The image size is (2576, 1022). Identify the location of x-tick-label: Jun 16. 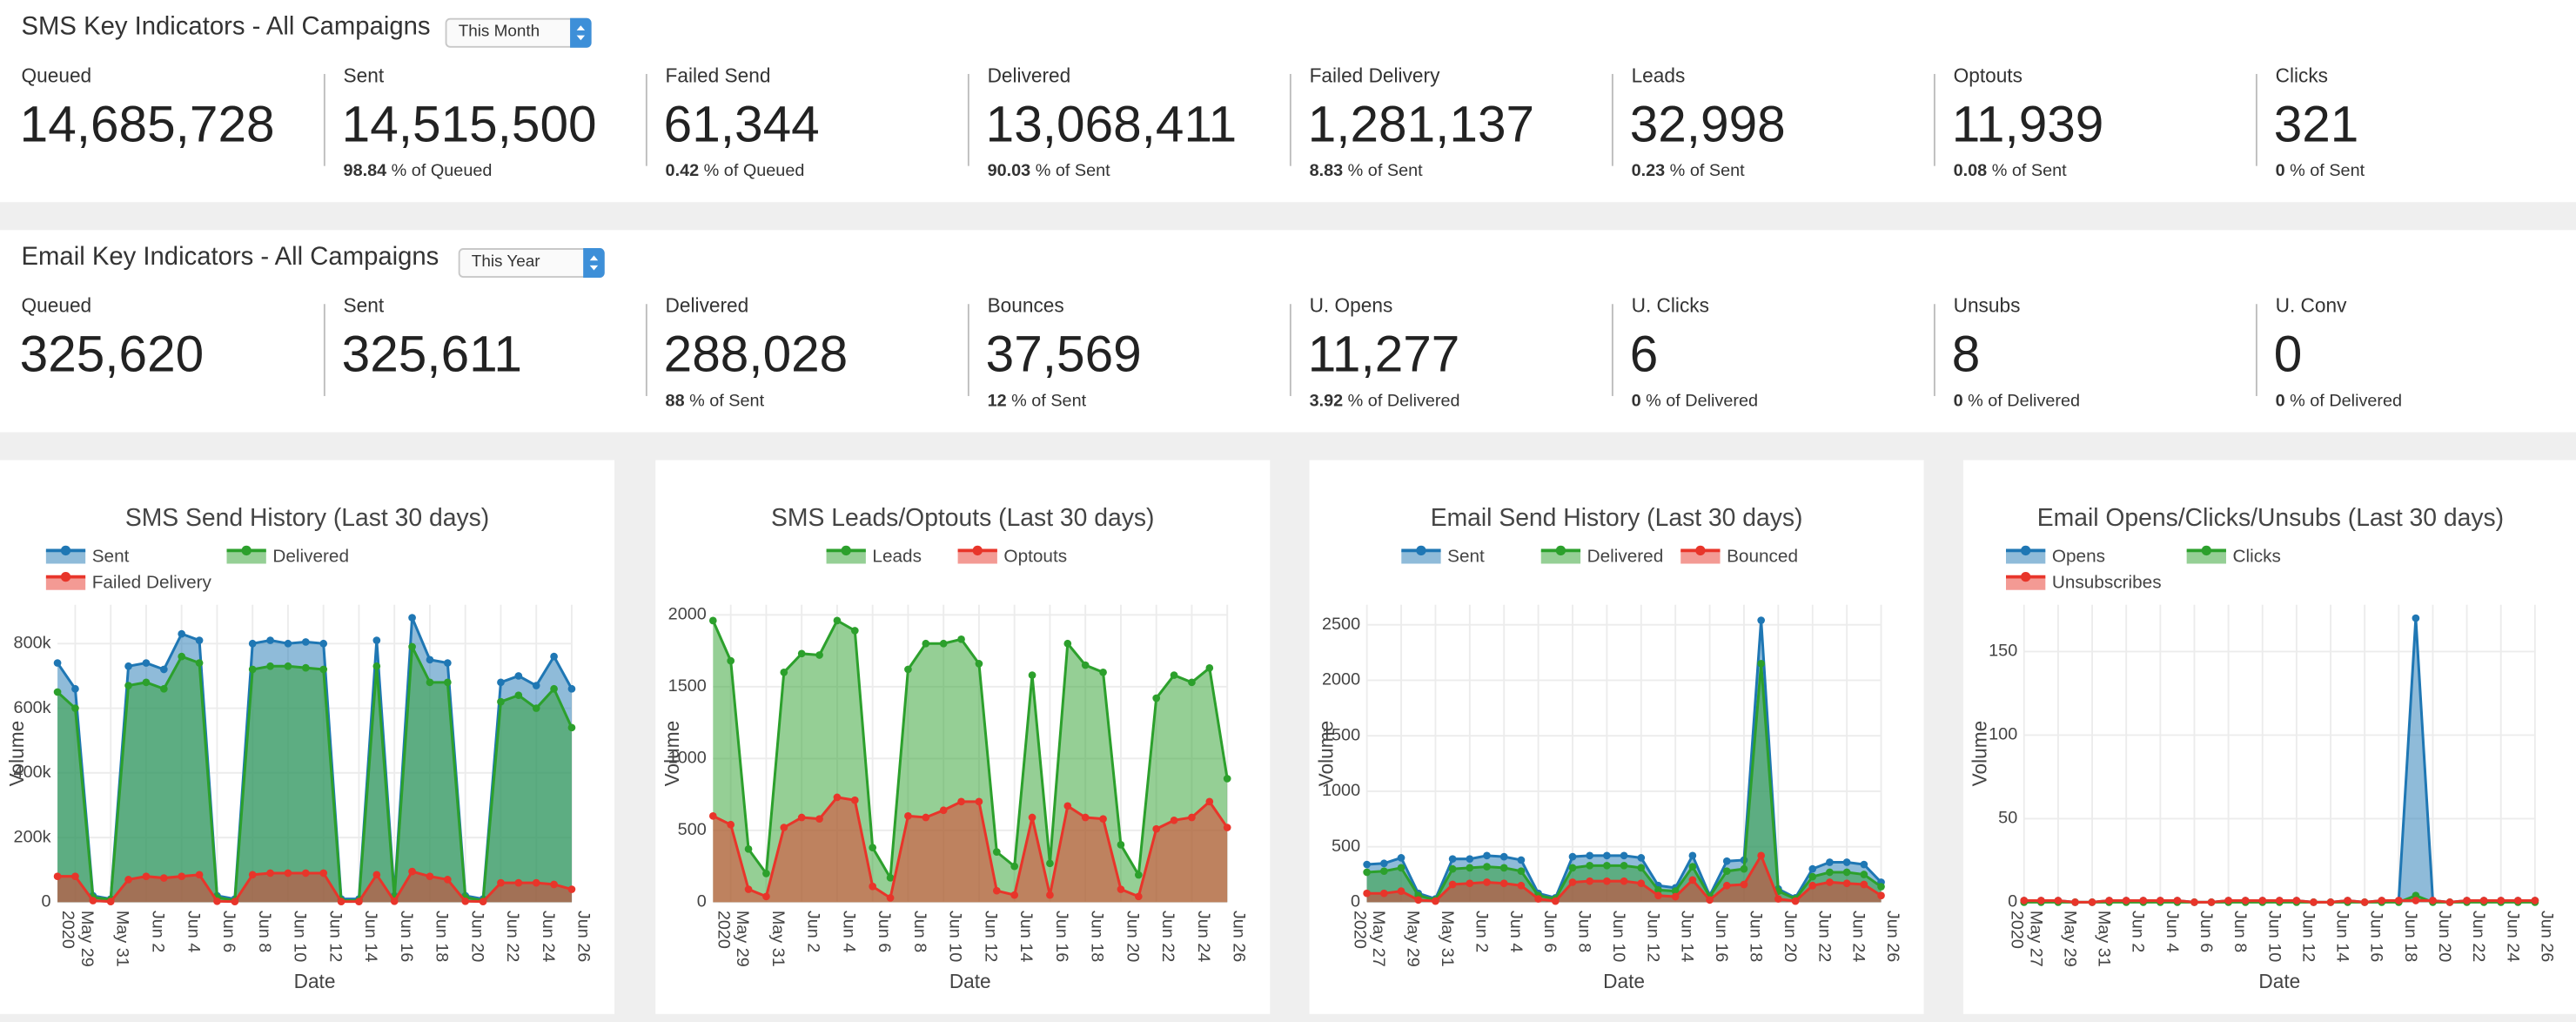
(2376, 937).